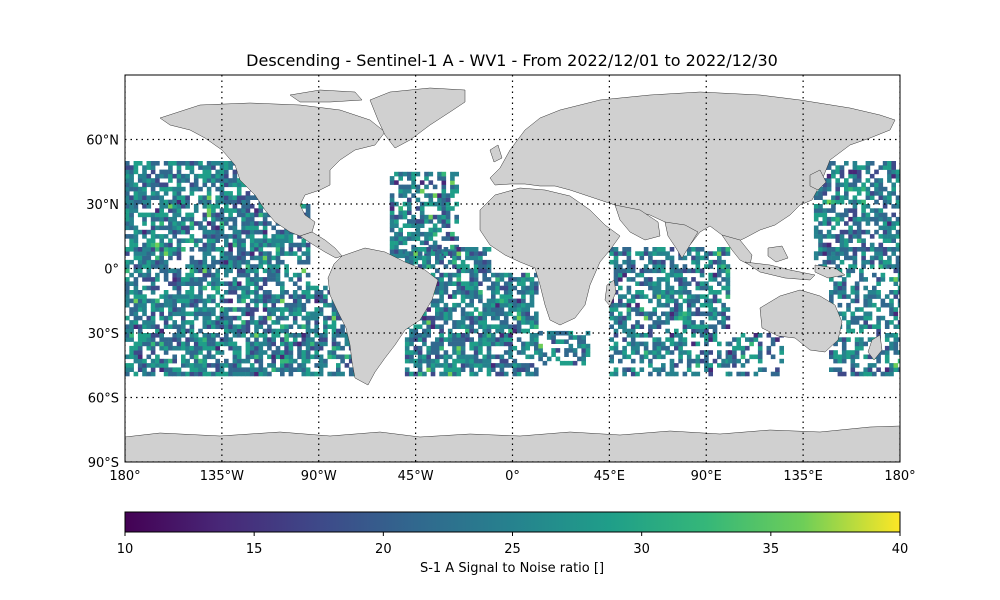 This screenshot has height=600, width=1000. I want to click on lat-tick-label: 0°, so click(111, 270).